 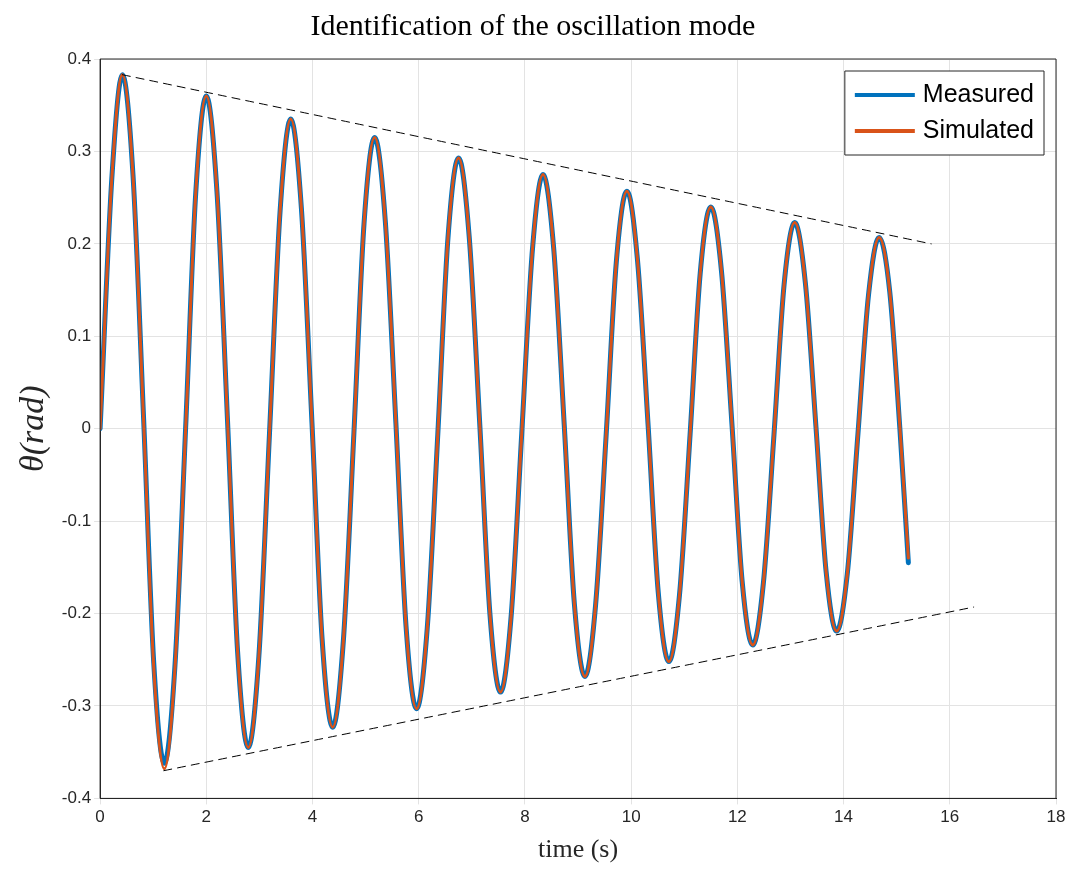 I want to click on x-tick-label: 10, so click(x=631, y=817).